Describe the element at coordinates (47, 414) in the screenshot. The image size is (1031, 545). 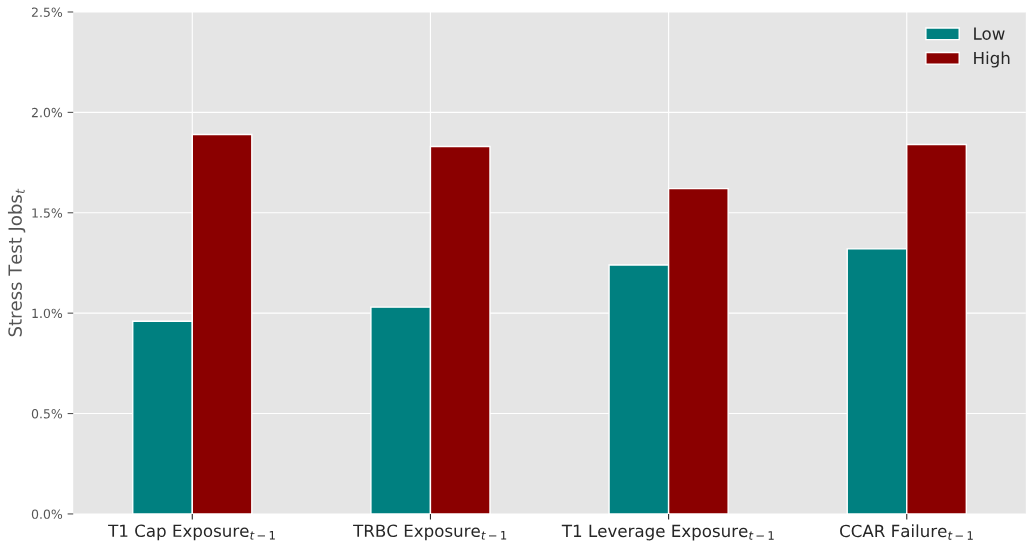
I see `y-tick-label: 0.5%` at that location.